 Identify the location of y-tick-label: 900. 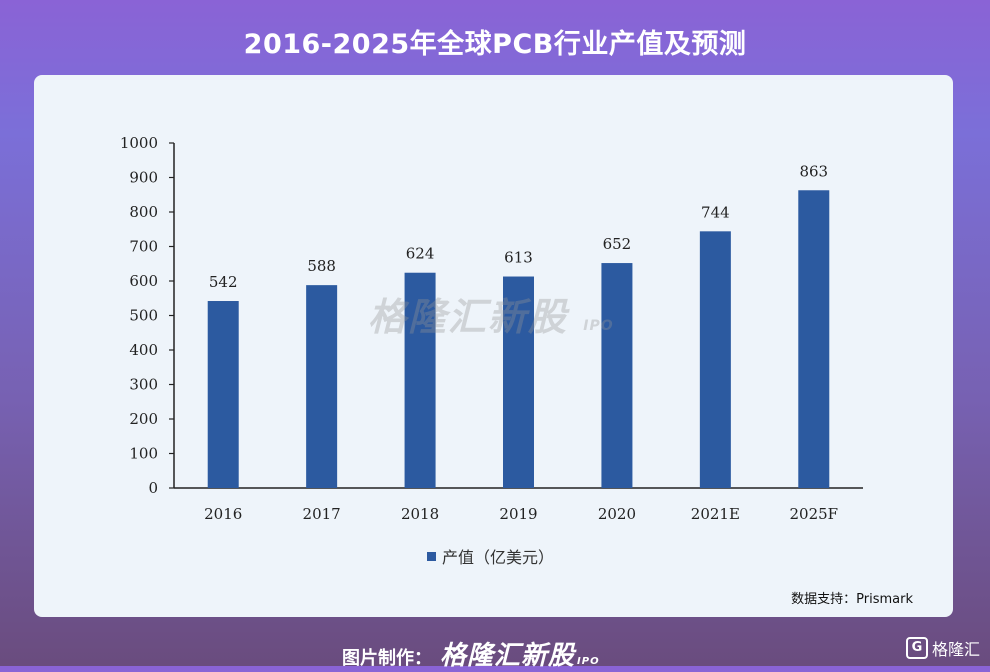
(143, 178).